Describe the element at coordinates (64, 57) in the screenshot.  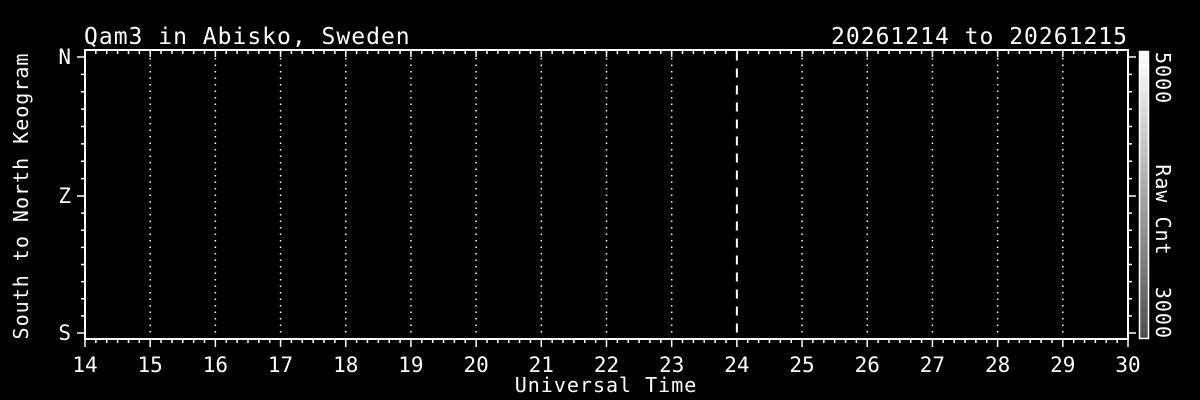
I see `y-tick-label: N` at that location.